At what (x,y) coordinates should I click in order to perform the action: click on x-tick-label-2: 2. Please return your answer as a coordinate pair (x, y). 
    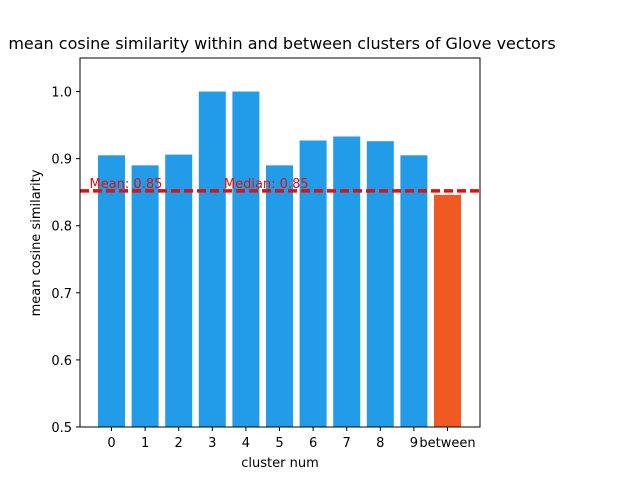
    Looking at the image, I should click on (179, 443).